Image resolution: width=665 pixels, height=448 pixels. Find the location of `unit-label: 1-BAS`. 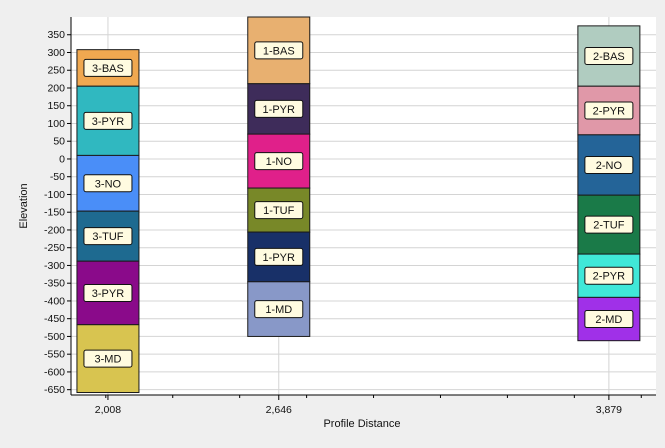

unit-label: 1-BAS is located at coordinates (279, 51).